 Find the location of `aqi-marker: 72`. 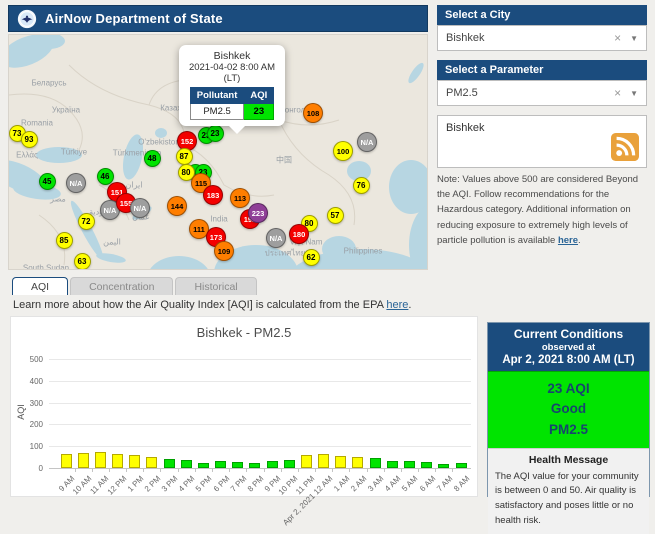

aqi-marker: 72 is located at coordinates (86, 221).